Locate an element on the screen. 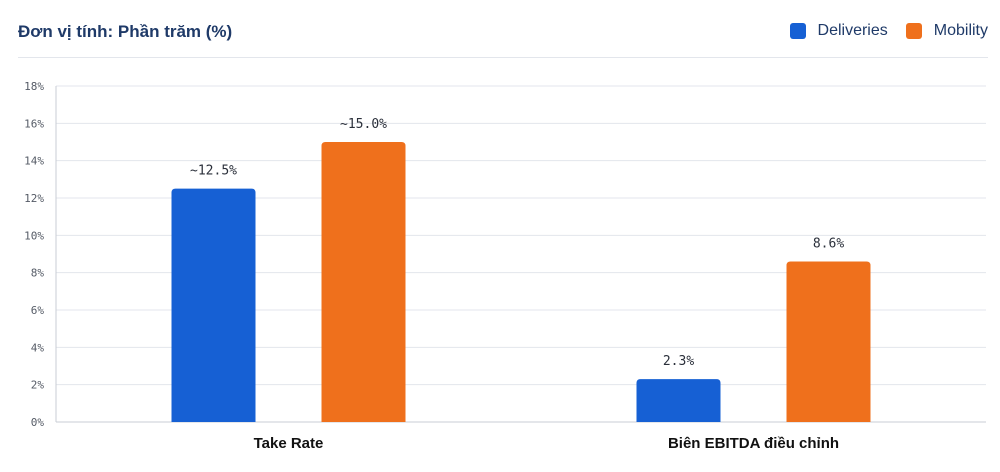  data-label: 8.6% is located at coordinates (828, 243).